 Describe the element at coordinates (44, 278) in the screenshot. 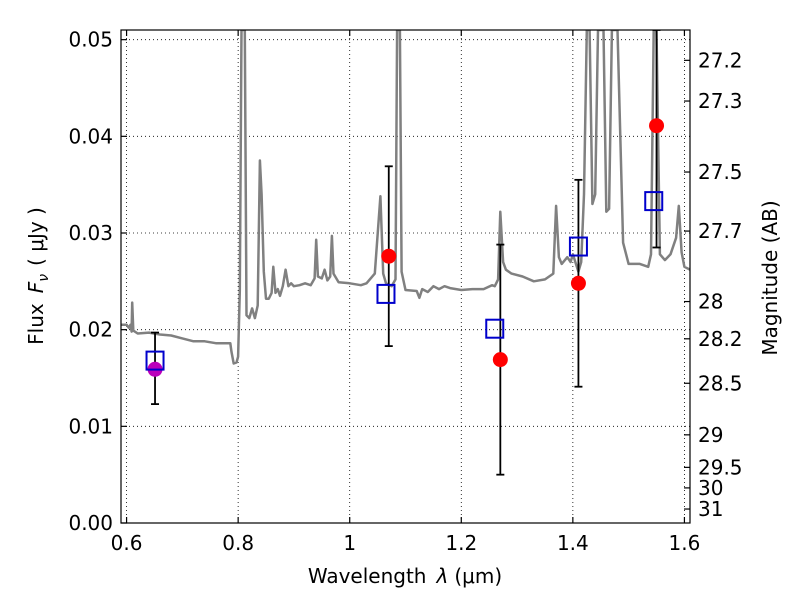

I see `y-axis-label-subscript: ν` at that location.